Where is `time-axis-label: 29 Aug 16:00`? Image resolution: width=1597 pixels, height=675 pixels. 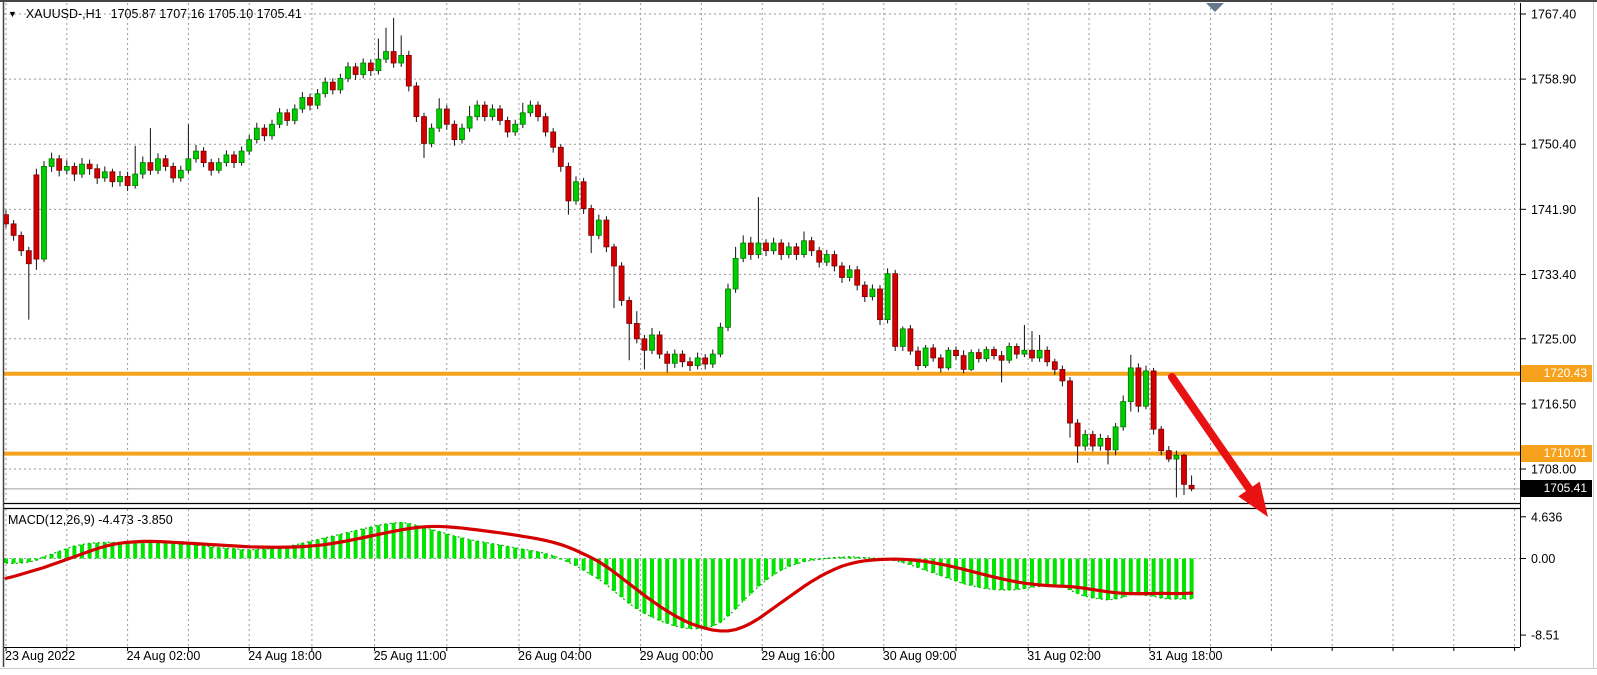 time-axis-label: 29 Aug 16:00 is located at coordinates (798, 656).